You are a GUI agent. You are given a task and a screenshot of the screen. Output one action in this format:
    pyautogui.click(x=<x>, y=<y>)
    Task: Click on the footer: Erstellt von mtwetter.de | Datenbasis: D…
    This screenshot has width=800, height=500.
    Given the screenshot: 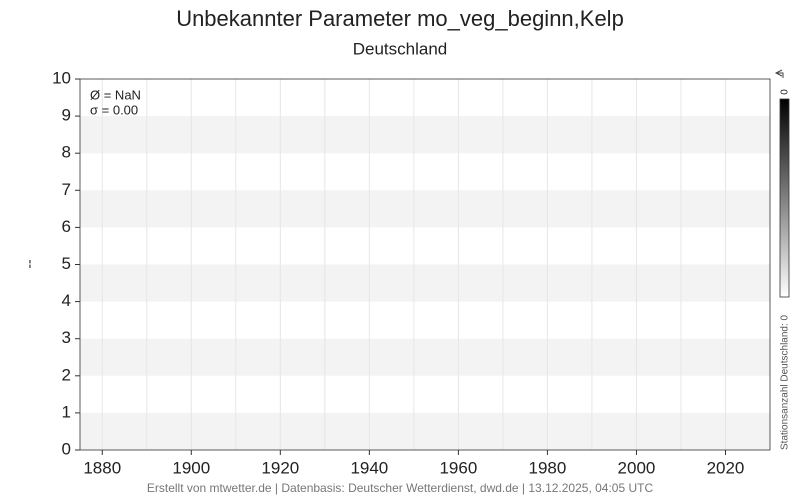 What is the action you would take?
    pyautogui.click(x=400, y=488)
    